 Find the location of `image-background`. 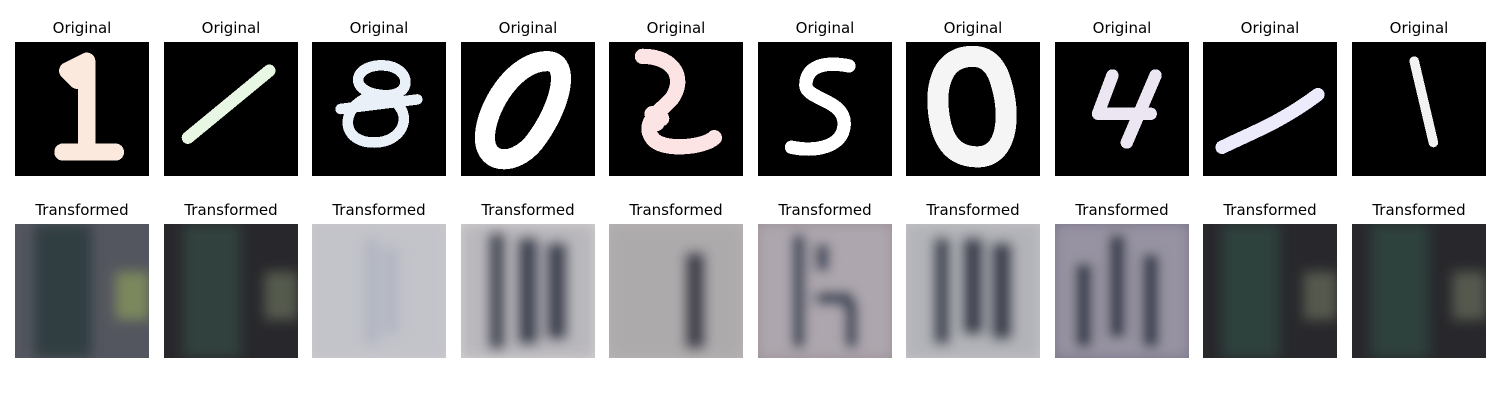

image-background is located at coordinates (1270, 109).